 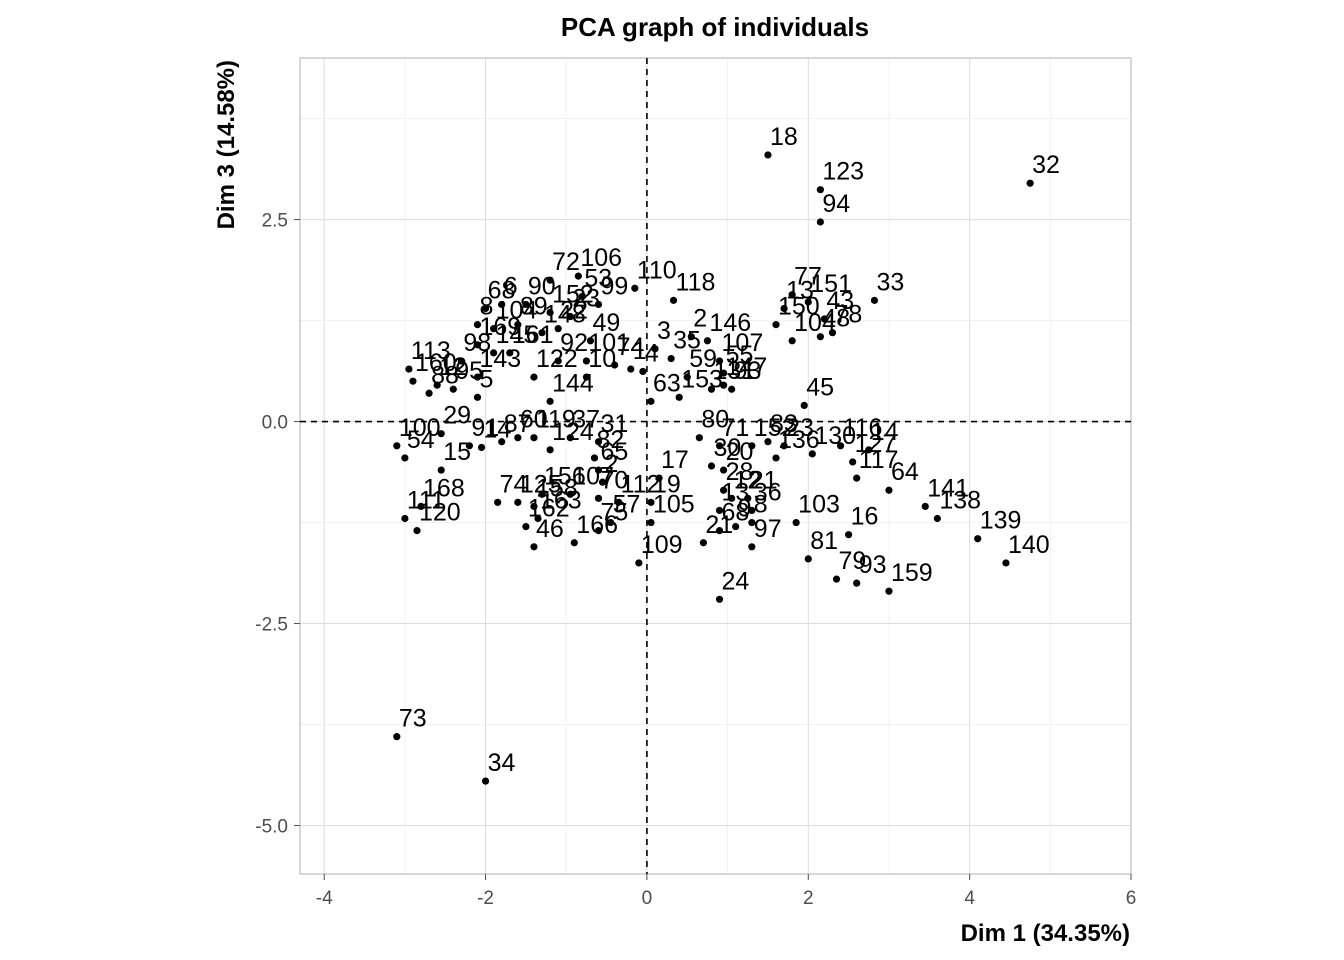 I want to click on point-label: 107, so click(x=743, y=343).